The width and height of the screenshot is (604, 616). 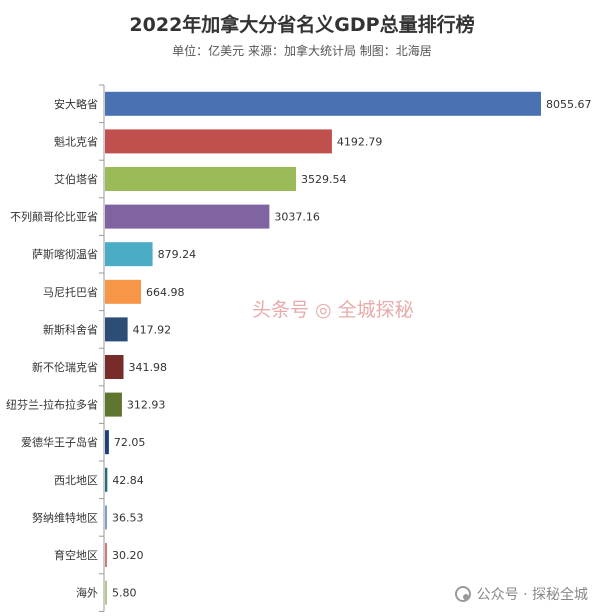 I want to click on data-label: 42.84, so click(x=127, y=480).